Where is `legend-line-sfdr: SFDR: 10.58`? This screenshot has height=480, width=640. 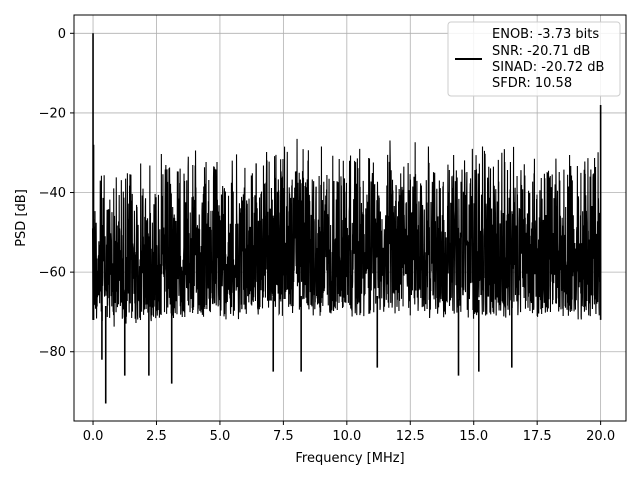
legend-line-sfdr: SFDR: 10.58 is located at coordinates (532, 83).